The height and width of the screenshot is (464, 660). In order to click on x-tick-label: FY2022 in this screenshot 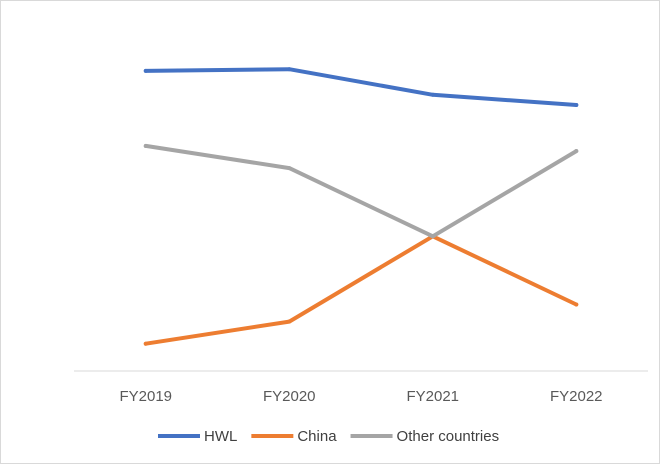, I will do `click(576, 396)`.